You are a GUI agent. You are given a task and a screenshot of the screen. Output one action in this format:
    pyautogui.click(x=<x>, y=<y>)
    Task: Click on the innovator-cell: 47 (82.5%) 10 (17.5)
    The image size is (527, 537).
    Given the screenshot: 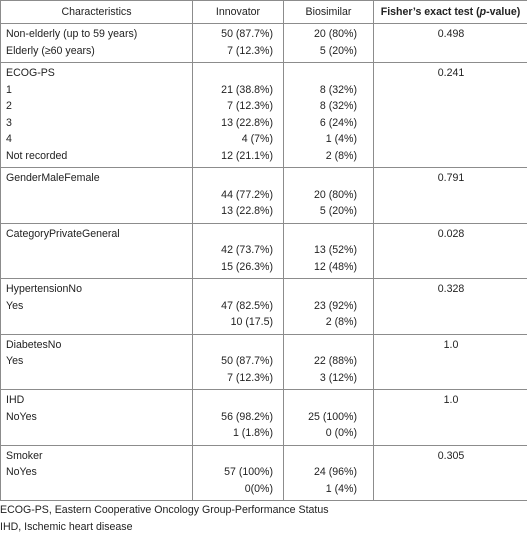 What is the action you would take?
    pyautogui.click(x=238, y=306)
    